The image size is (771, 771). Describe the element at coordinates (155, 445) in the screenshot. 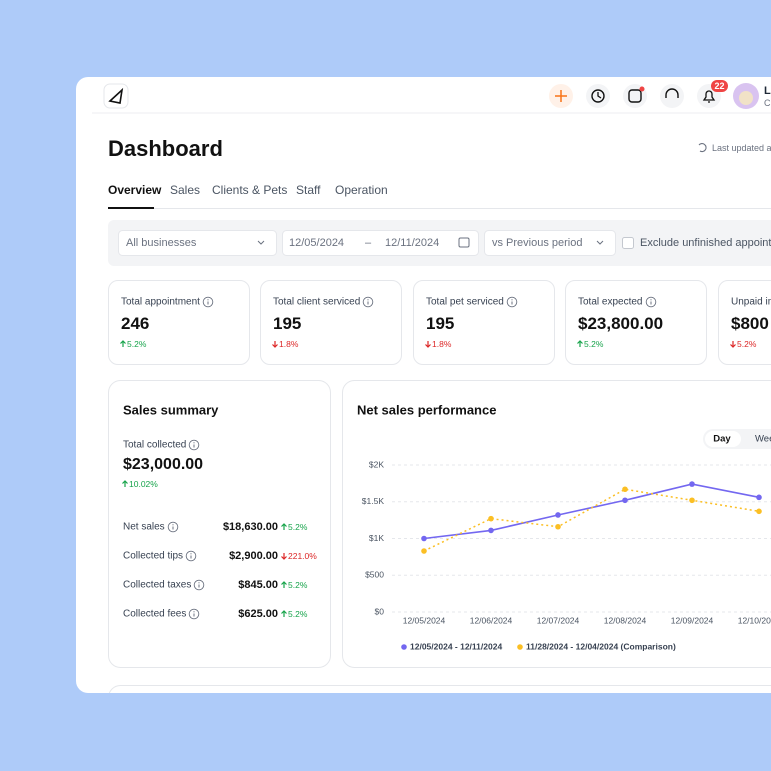

I see `total-label: Total collected` at that location.